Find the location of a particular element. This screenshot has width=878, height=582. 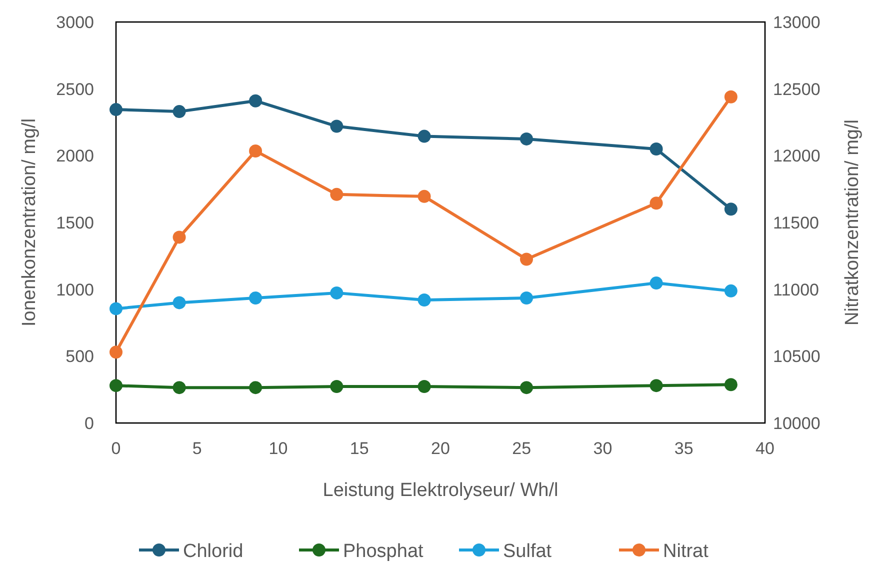

y-tick-label: 500 is located at coordinates (80, 356).